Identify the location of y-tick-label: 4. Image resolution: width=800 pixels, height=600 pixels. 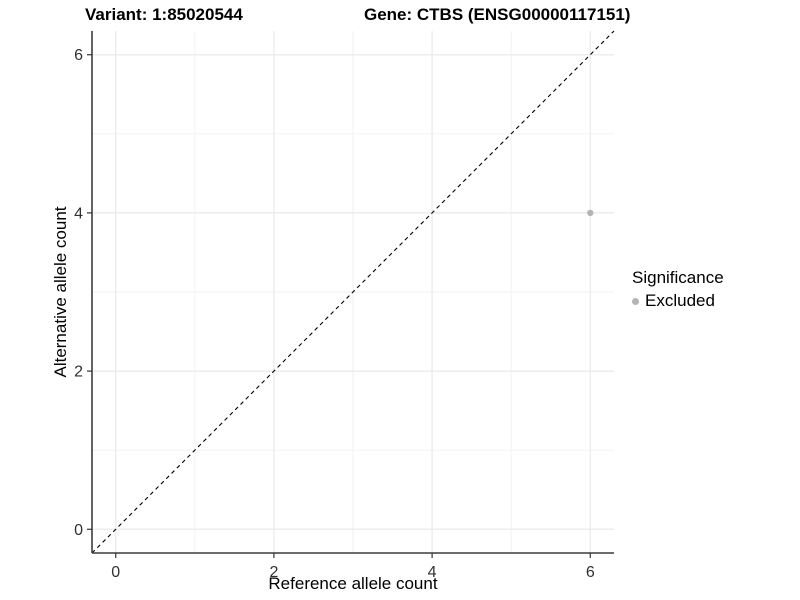
(78, 213).